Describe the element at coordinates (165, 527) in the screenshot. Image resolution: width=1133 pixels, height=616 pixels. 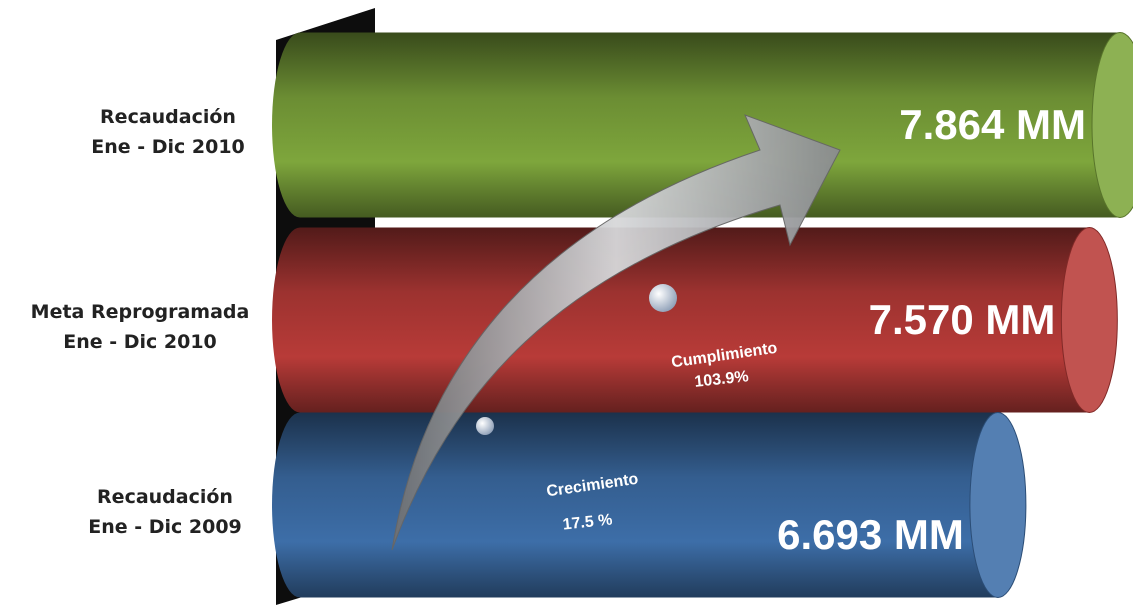
I see `category-label: Ene - Dic 2009` at that location.